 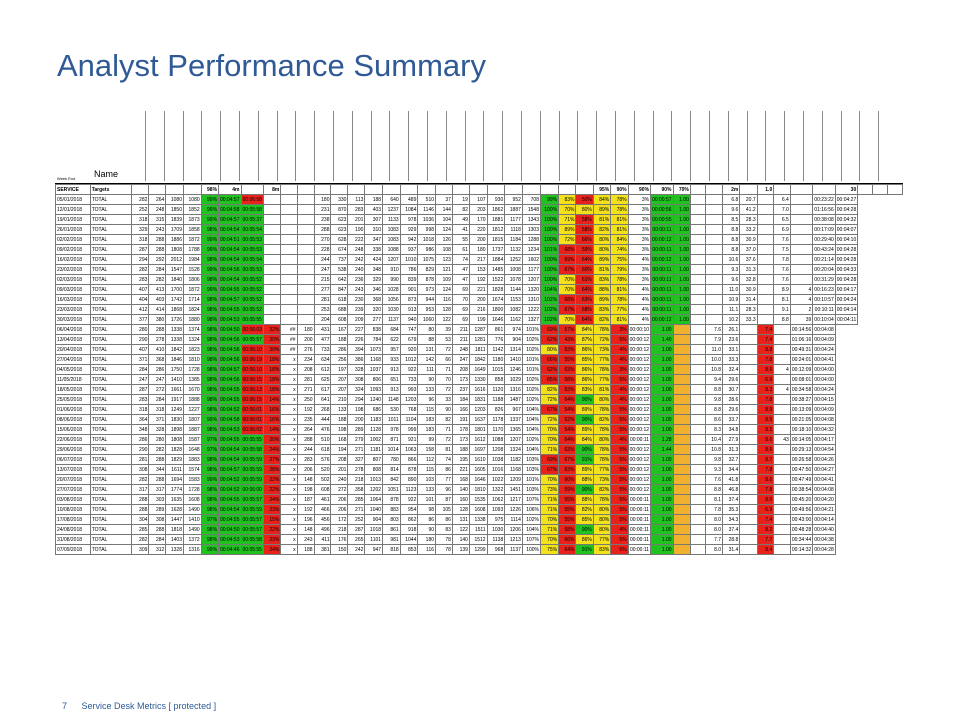 What do you see at coordinates (272, 399) in the screenshot?
I see `metric-cell: 14%` at bounding box center [272, 399].